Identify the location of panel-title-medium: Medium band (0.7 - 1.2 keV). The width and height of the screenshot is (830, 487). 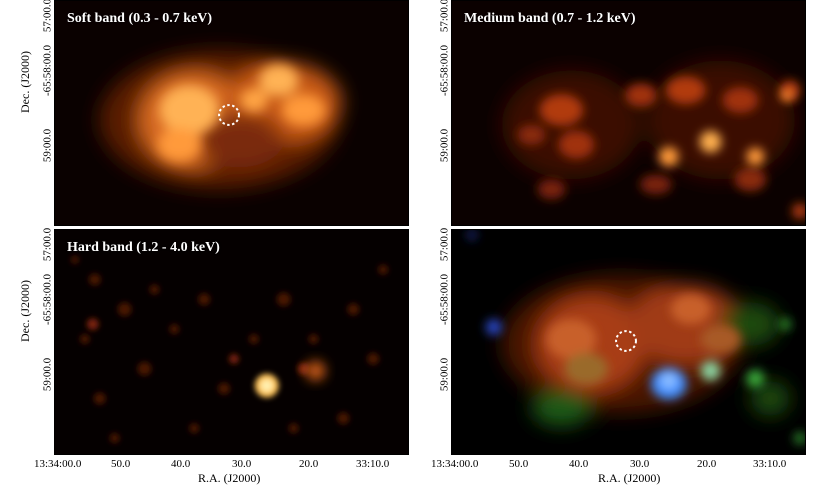
(550, 18).